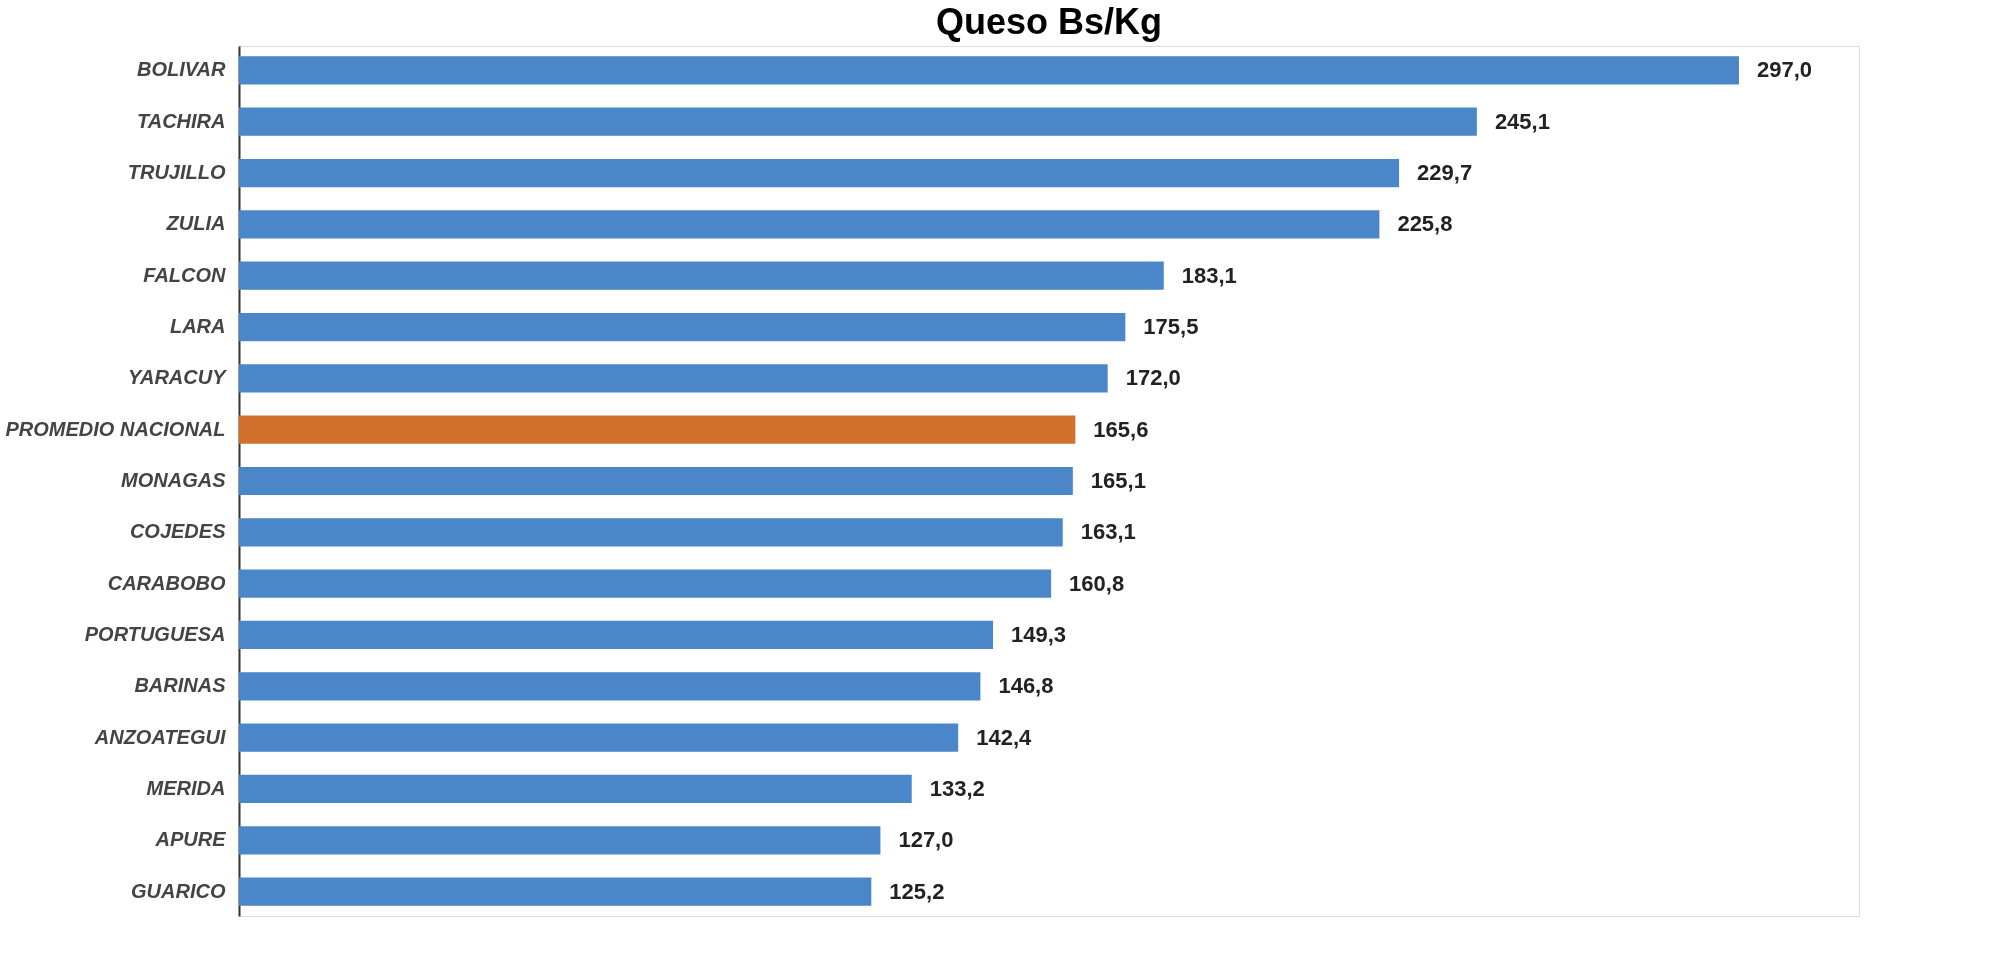 This screenshot has height=961, width=2000. Describe the element at coordinates (1049, 21) in the screenshot. I see `chart-title: Queso Bs/Kg` at that location.